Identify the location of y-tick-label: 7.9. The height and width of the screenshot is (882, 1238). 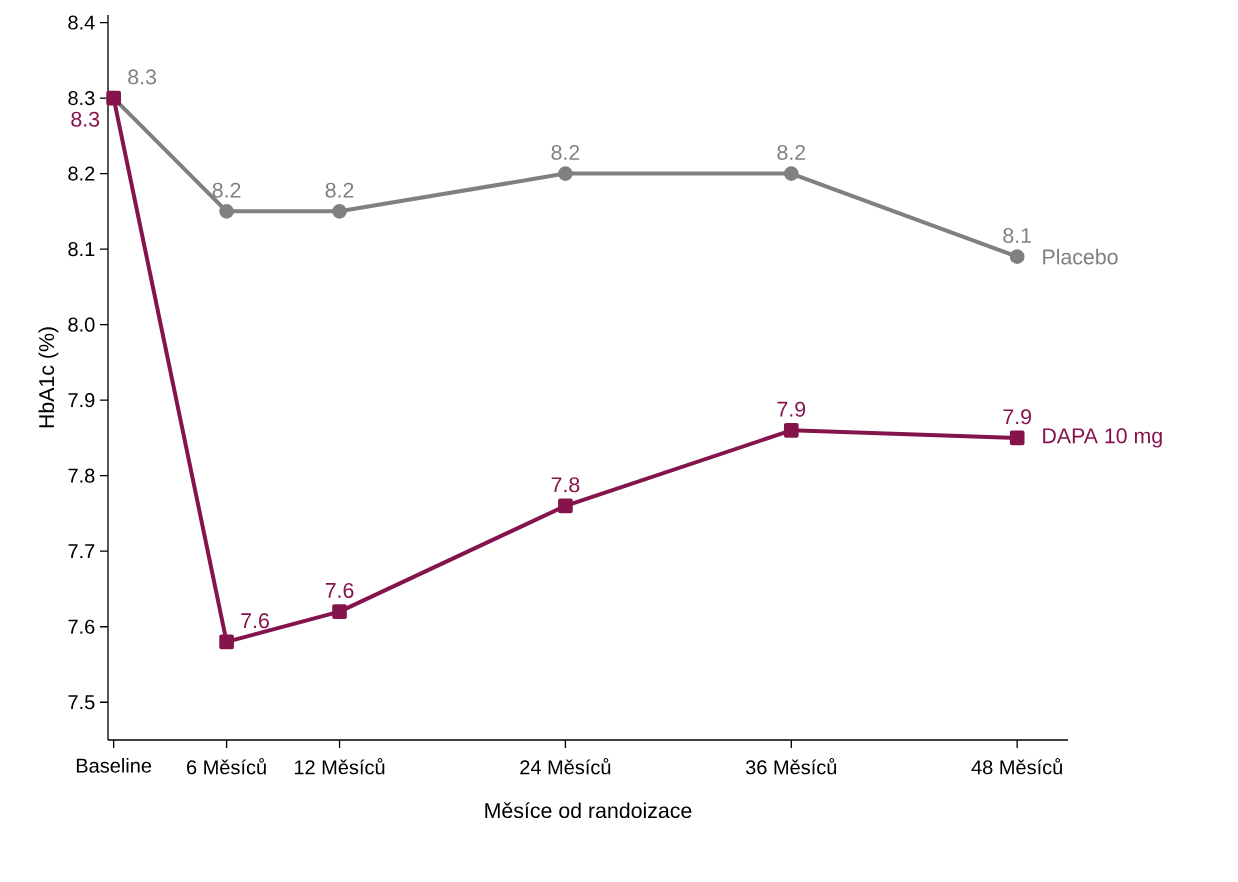
(81, 400).